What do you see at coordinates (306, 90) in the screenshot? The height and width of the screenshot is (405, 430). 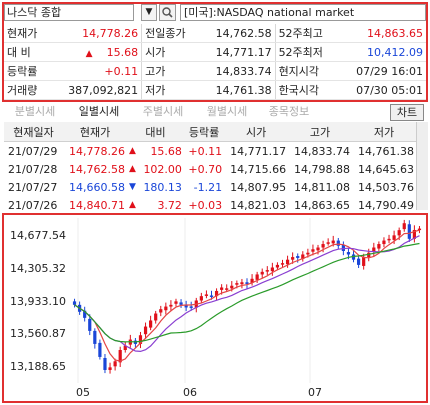 I see `info-label: 한국시각` at bounding box center [306, 90].